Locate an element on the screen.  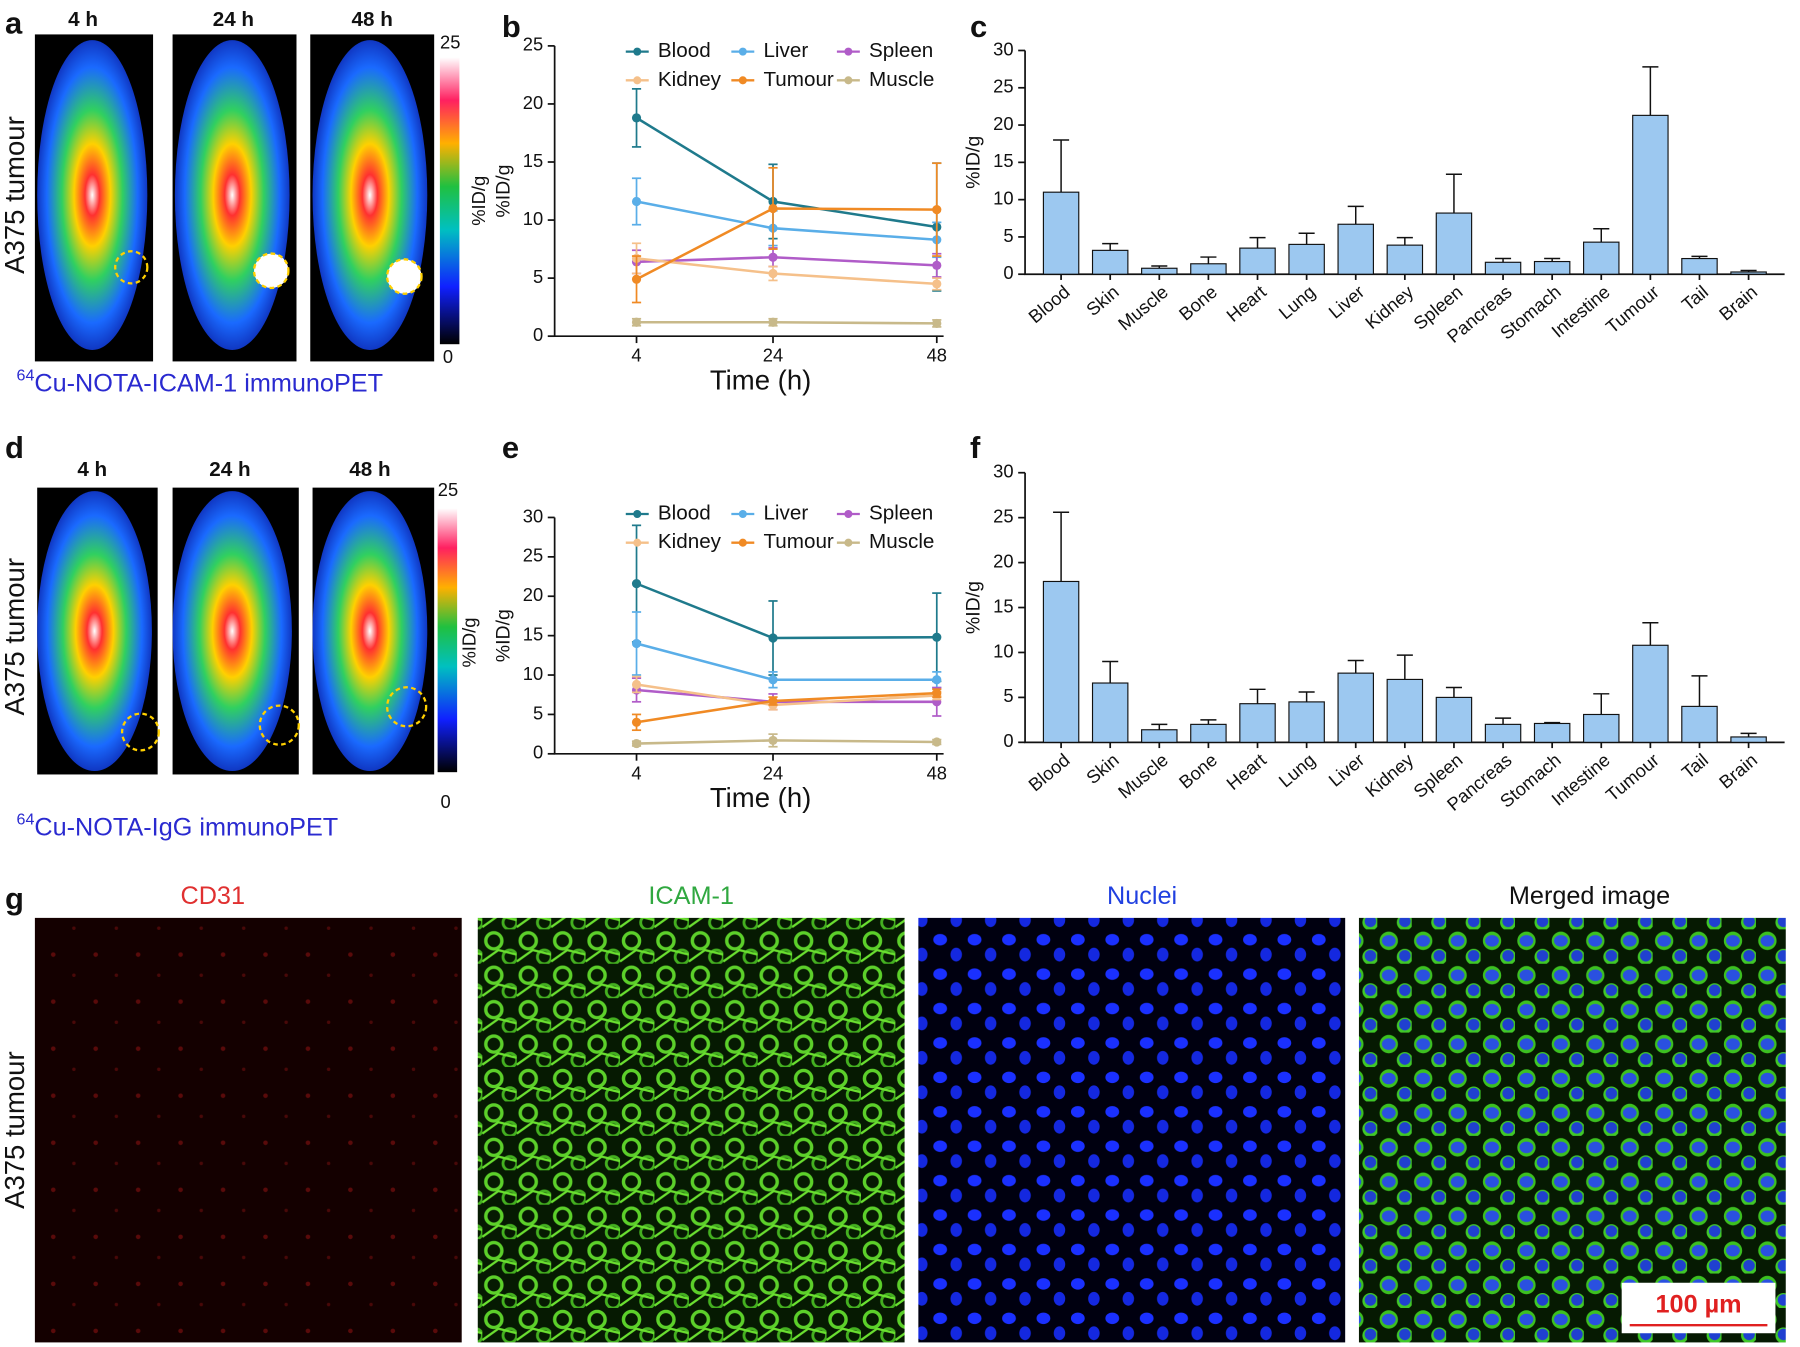
legend-label: Kidney is located at coordinates (690, 79).